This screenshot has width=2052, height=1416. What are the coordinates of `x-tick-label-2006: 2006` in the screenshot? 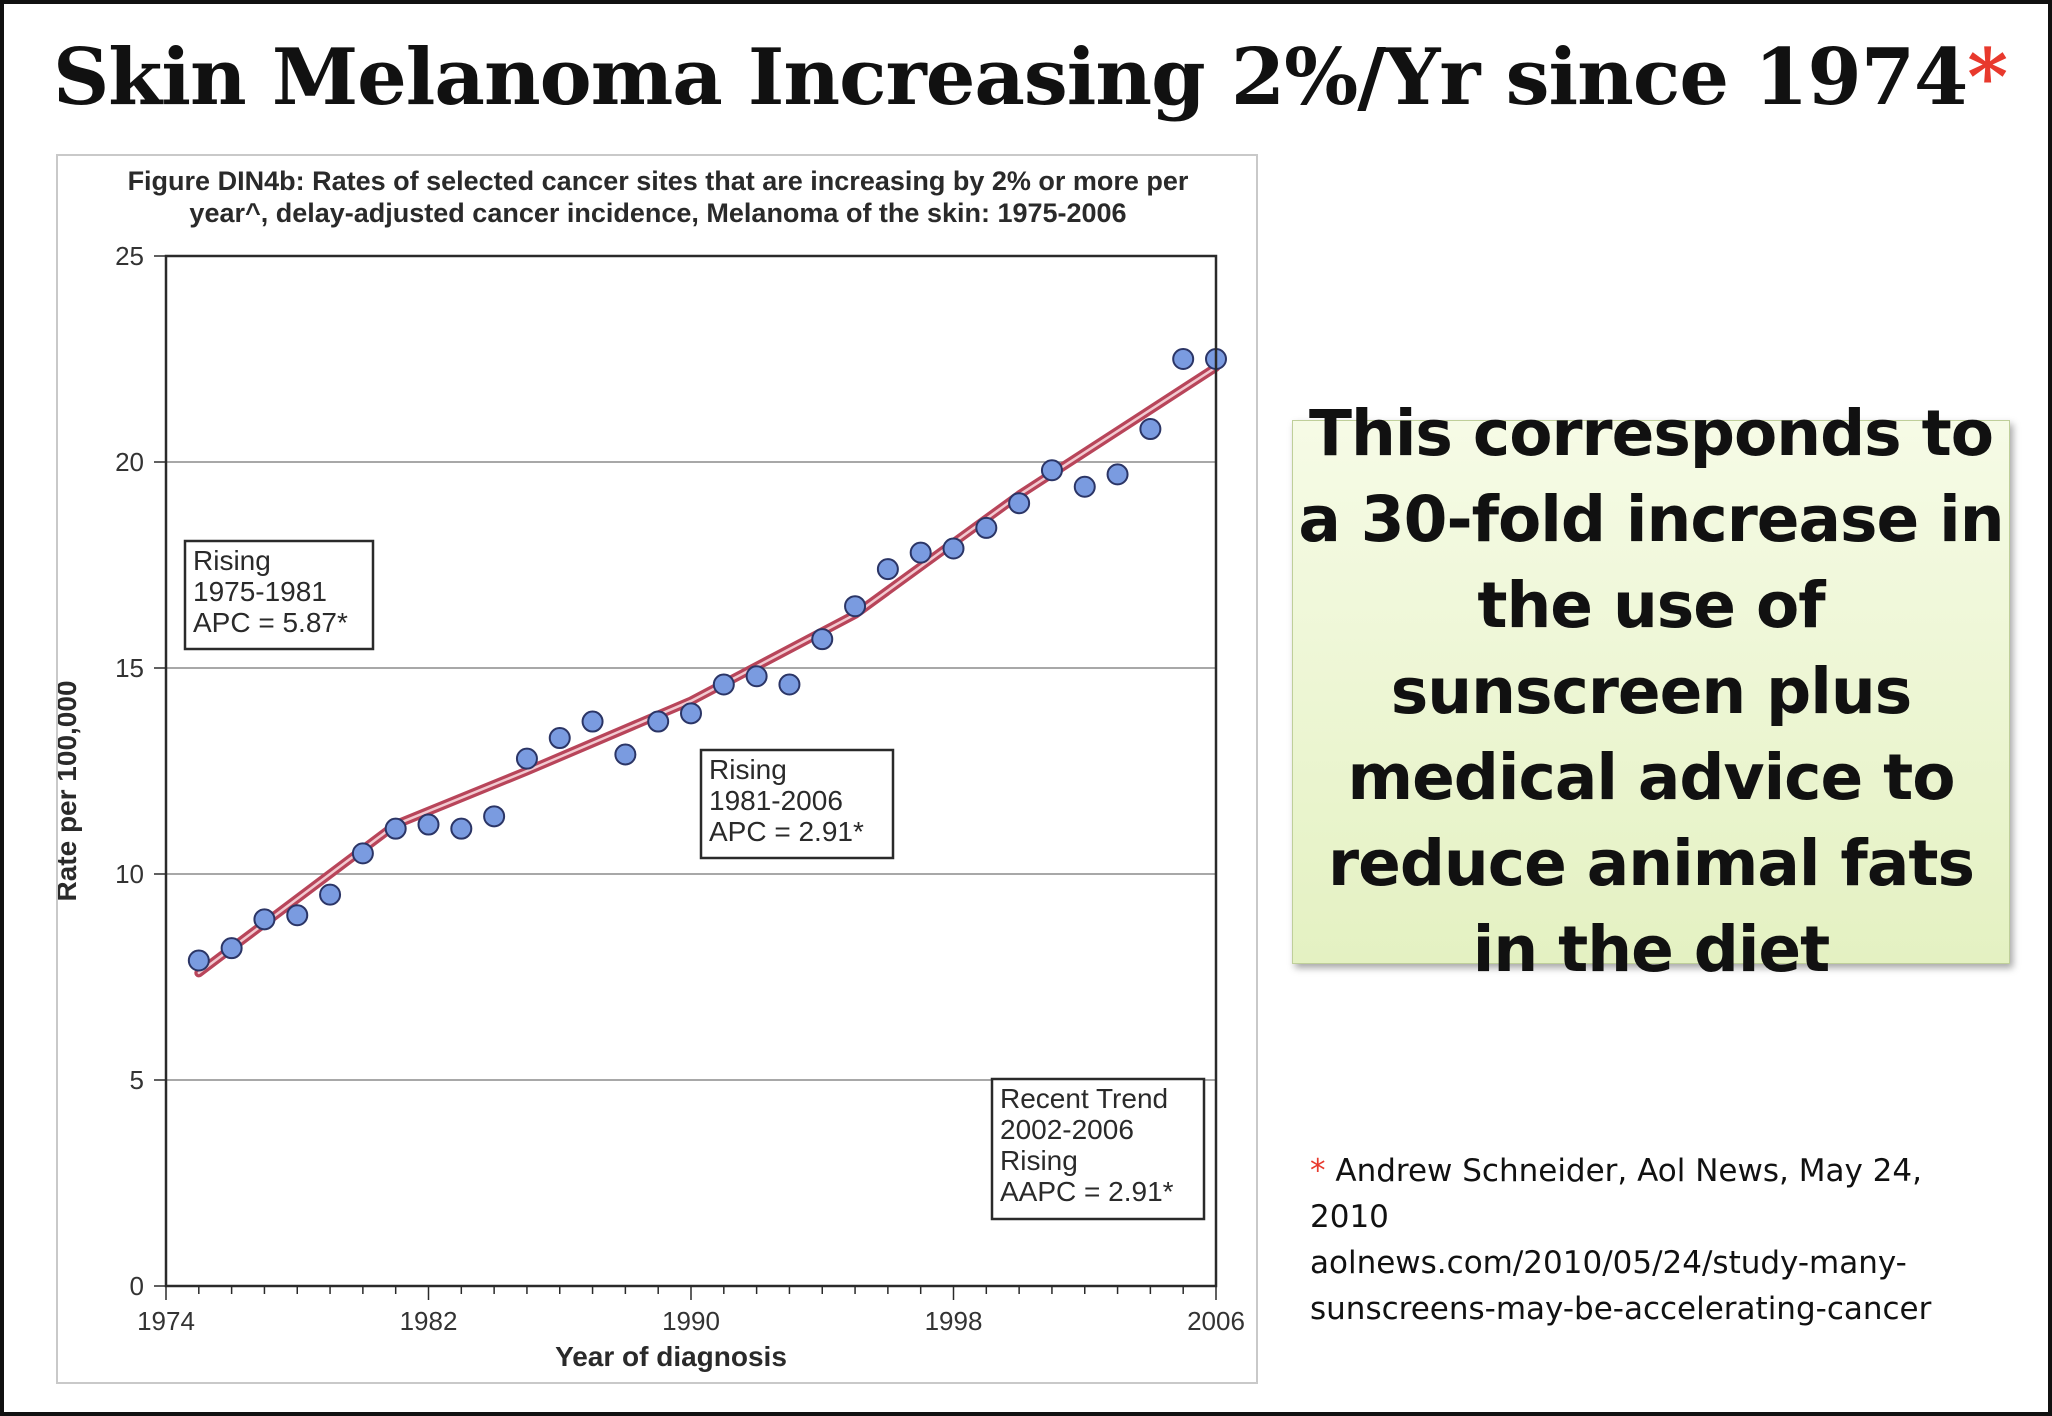 It's located at (1216, 1321).